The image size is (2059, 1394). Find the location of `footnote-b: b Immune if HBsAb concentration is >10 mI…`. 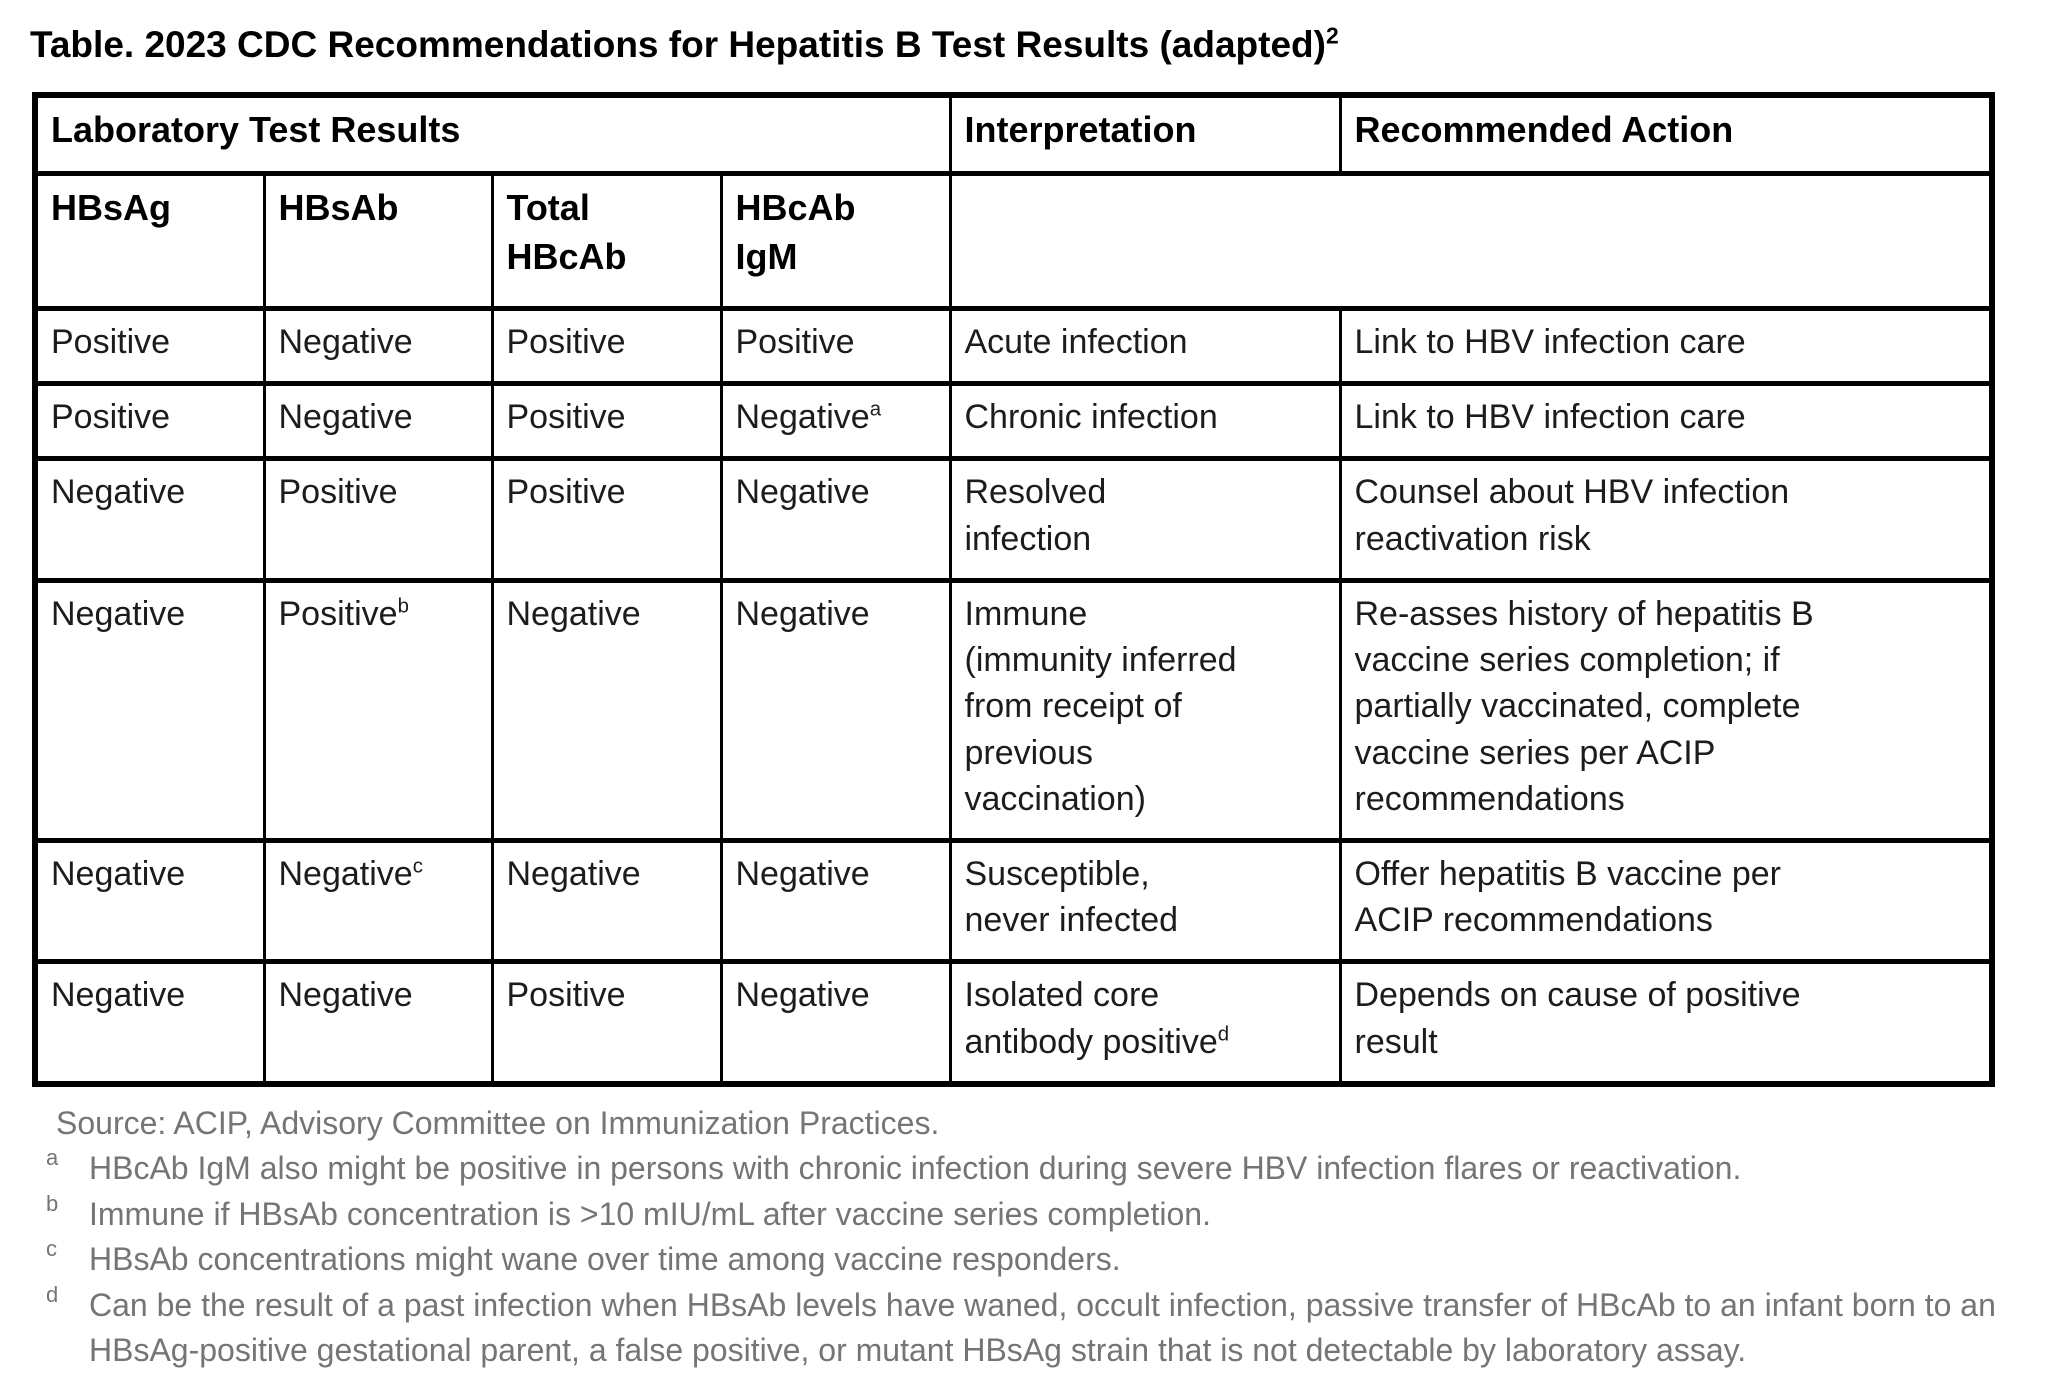

footnote-b: b Immune if HBsAb concentration is >10 mI… is located at coordinates (1032, 1214).